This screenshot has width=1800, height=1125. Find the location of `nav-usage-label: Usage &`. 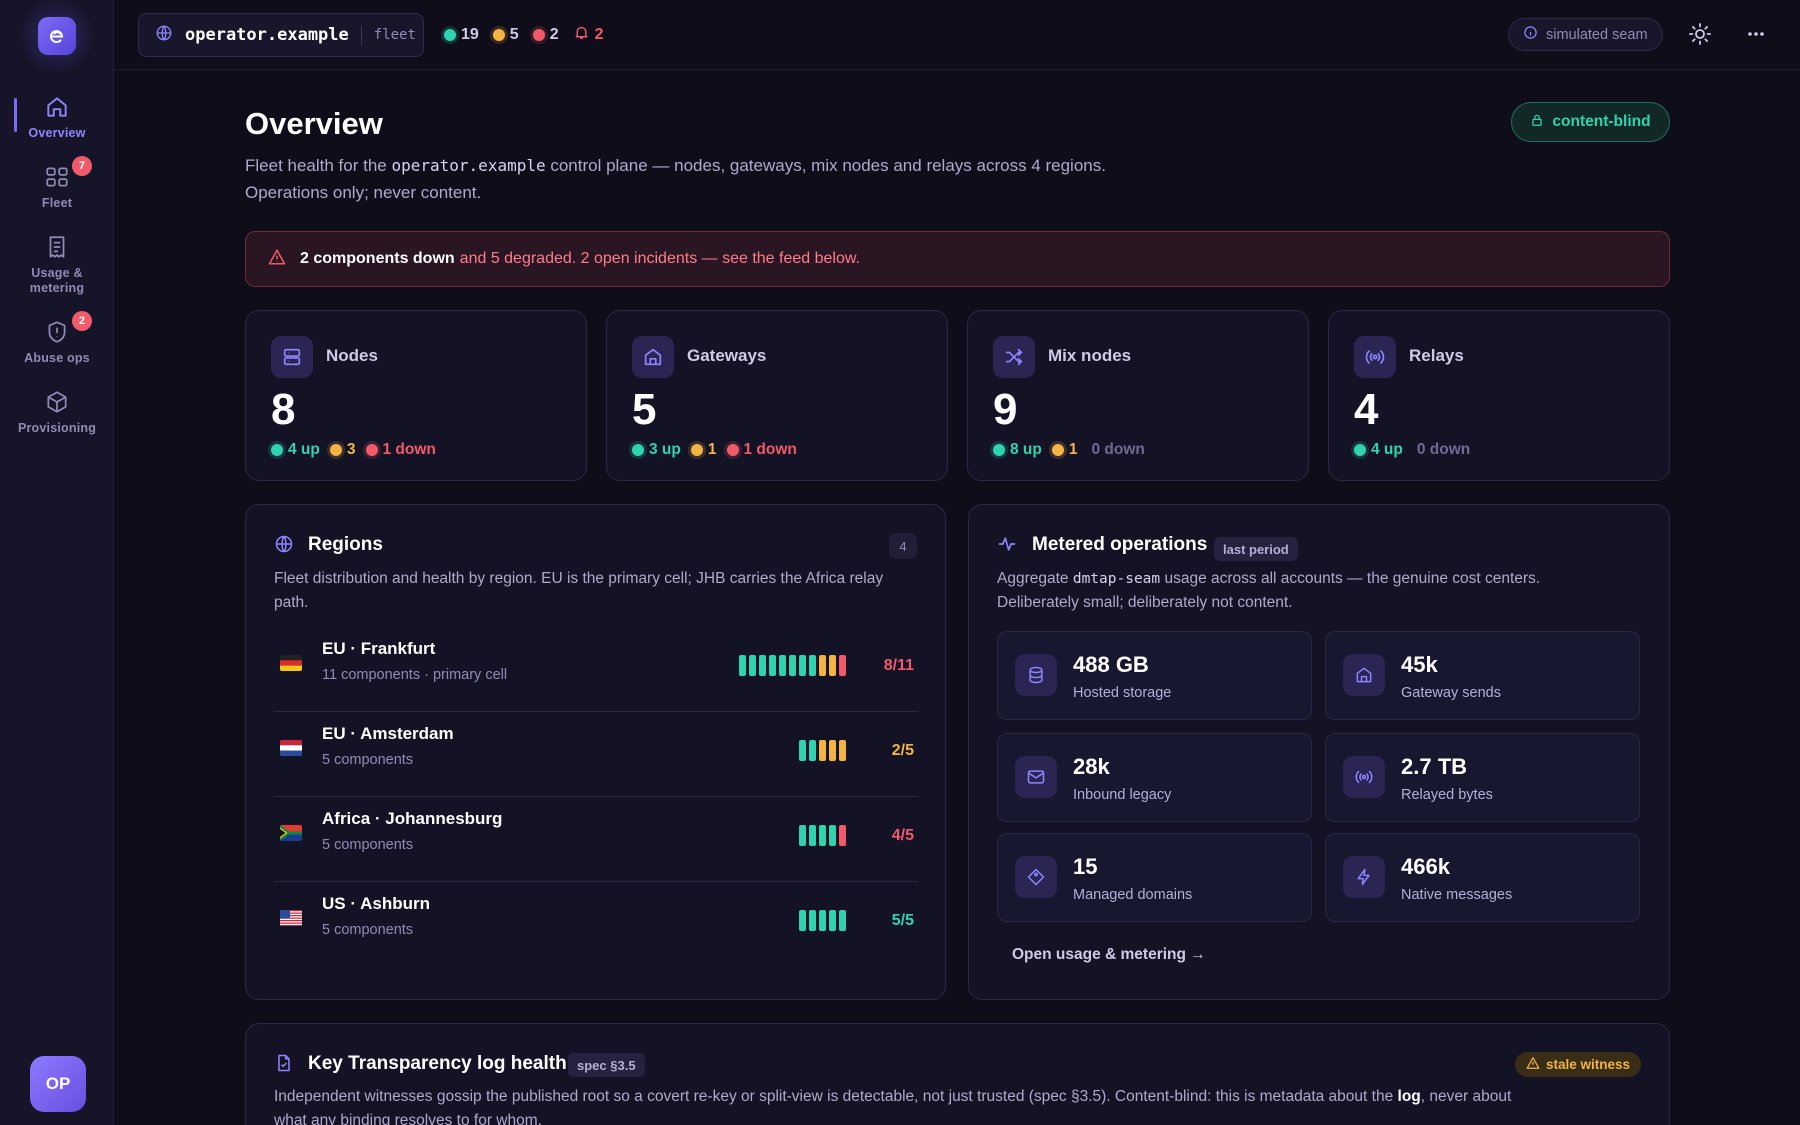

nav-usage-label: Usage & is located at coordinates (57, 273).